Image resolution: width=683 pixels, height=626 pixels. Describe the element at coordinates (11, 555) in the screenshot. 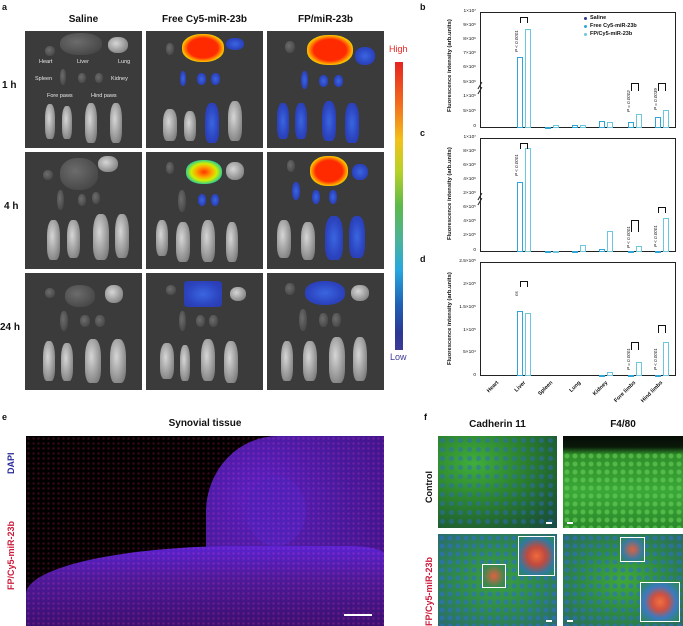

I see `channel-label-fp-cy5: FP/Cy5-miR-23b` at that location.